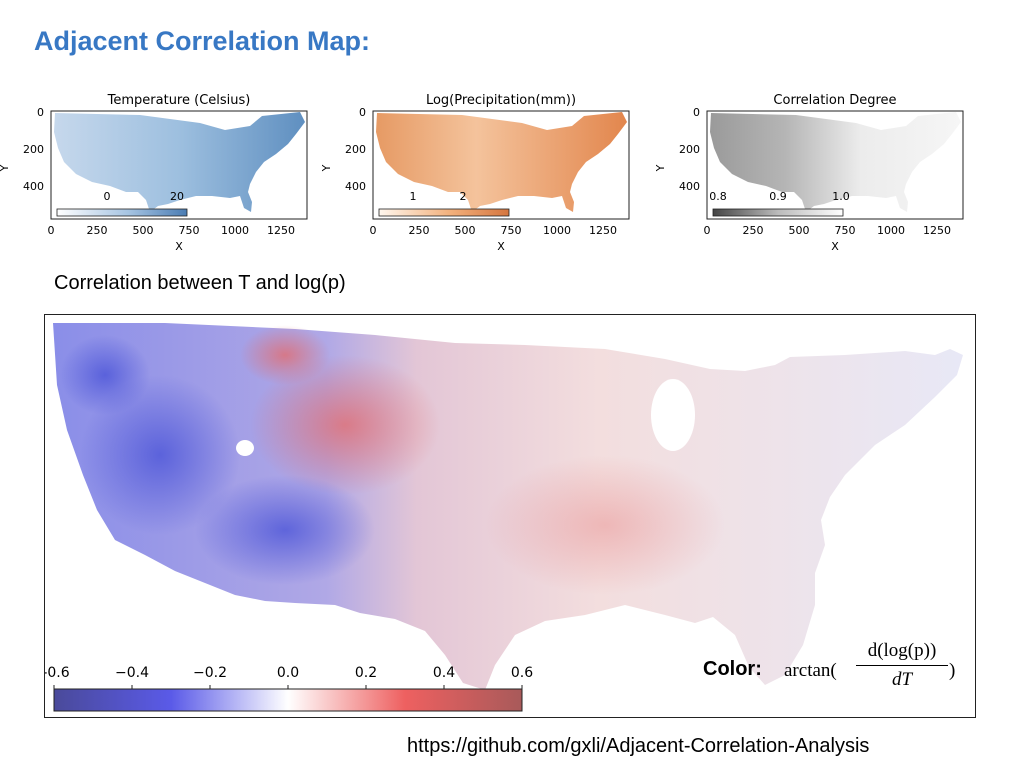 The image size is (1024, 768). What do you see at coordinates (210, 673) in the screenshot?
I see `colorbar-tick: −0.2` at bounding box center [210, 673].